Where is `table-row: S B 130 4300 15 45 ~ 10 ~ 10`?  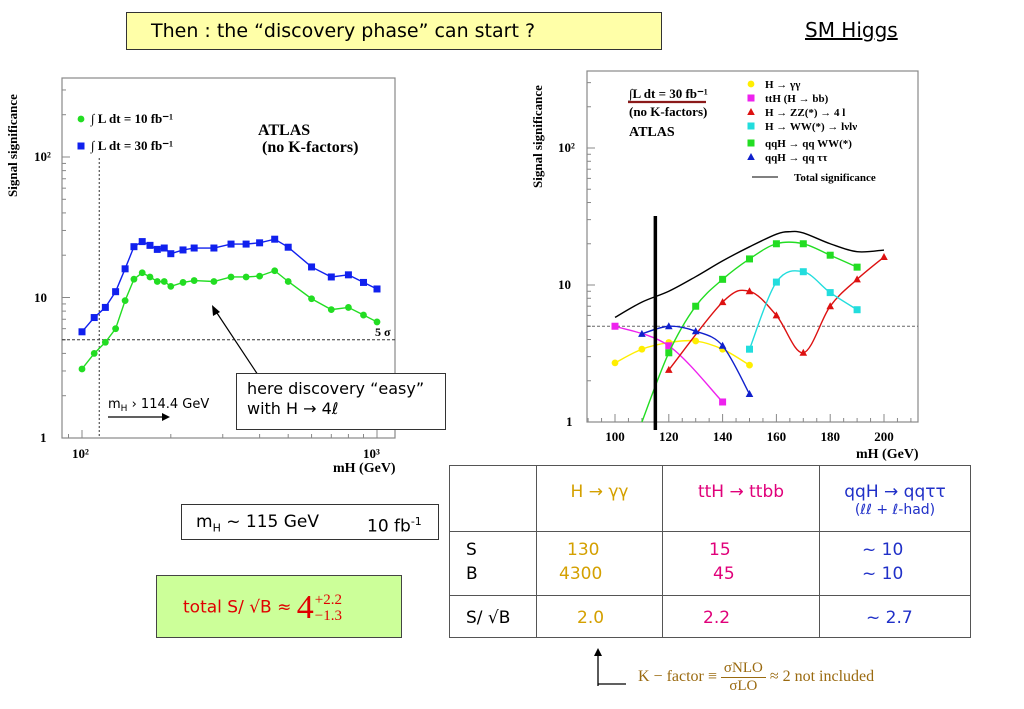
table-row: S B 130 4300 15 45 ~ 10 ~ 10 is located at coordinates (710, 563).